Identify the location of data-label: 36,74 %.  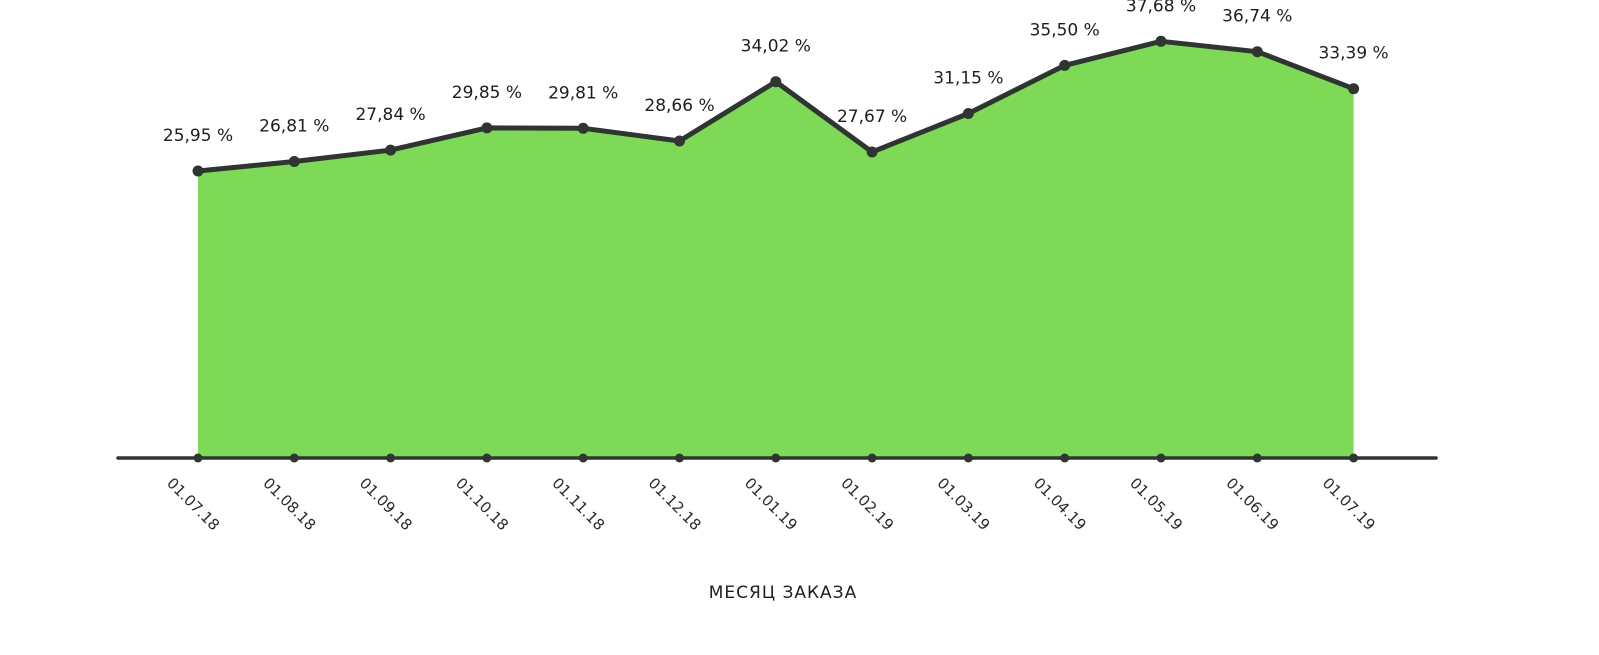
(1257, 17).